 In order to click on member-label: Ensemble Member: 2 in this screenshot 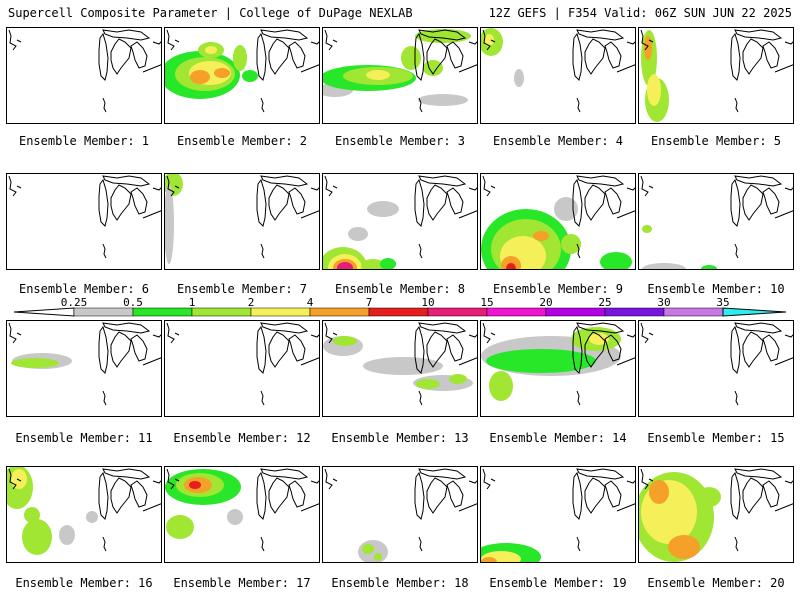, I will do `click(242, 141)`.